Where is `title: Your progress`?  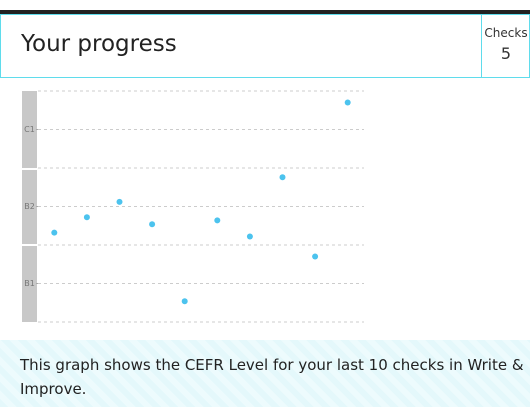
title: Your progress is located at coordinates (99, 44).